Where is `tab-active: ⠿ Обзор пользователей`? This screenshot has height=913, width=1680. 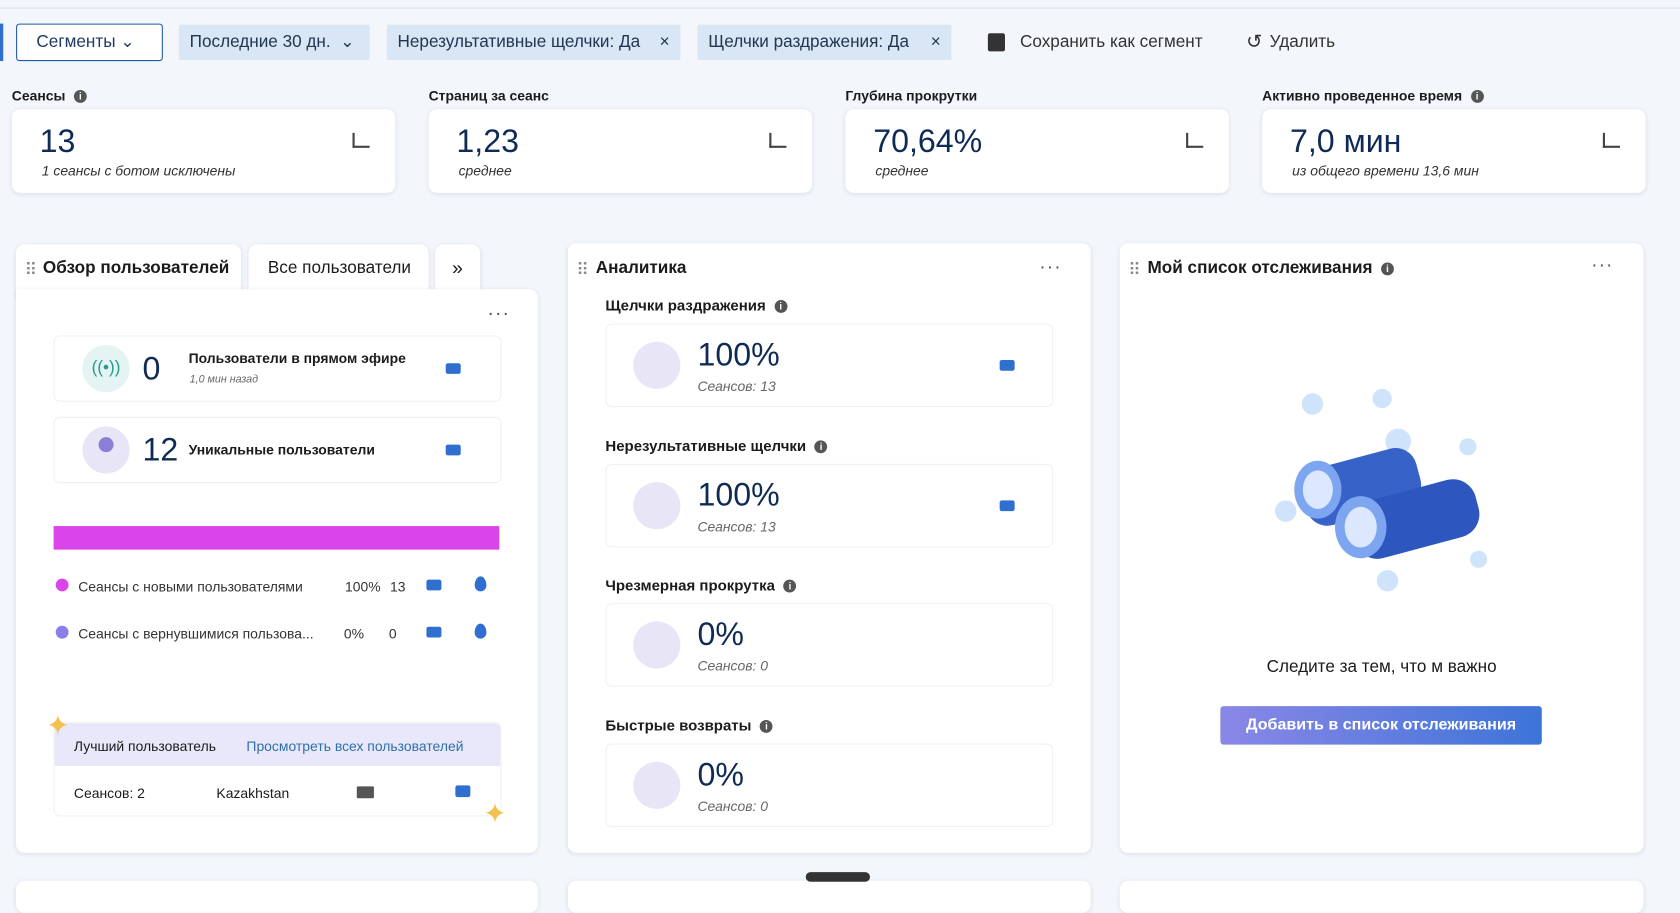
tab-active: ⠿ Обзор пользователей is located at coordinates (129, 271).